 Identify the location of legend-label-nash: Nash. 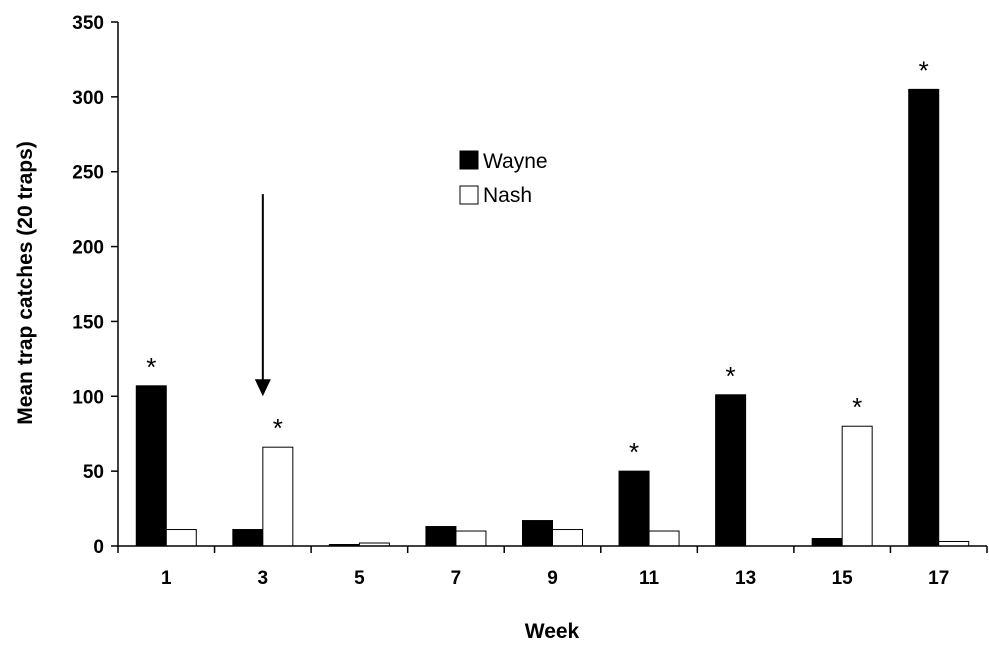
(507, 195).